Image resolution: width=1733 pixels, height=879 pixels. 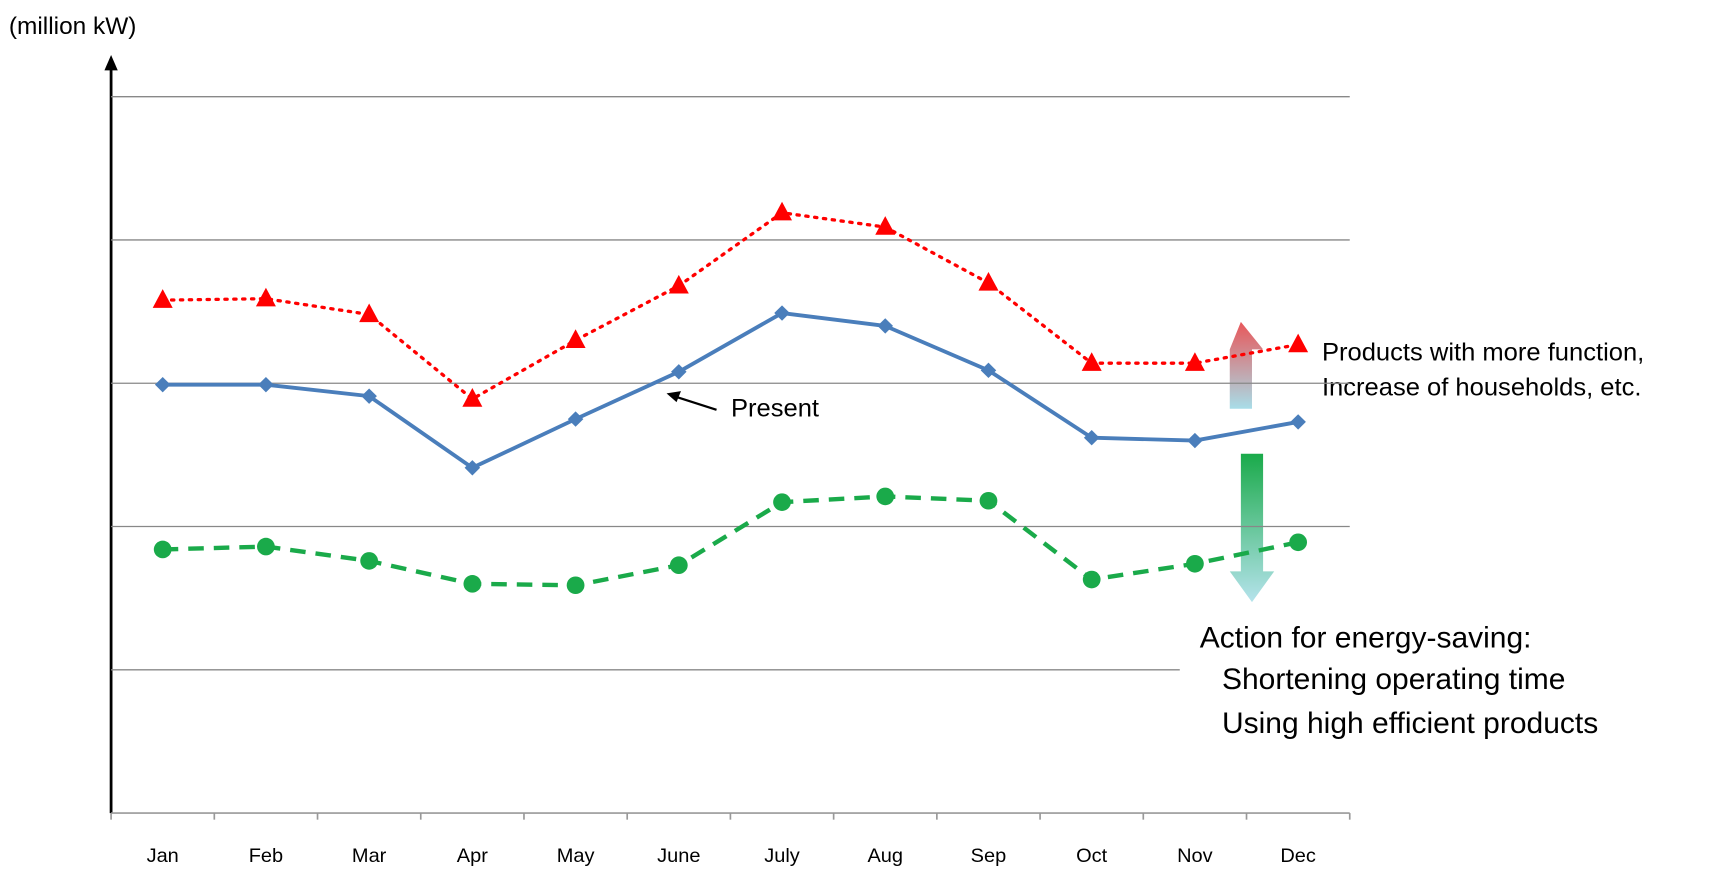 I want to click on pointer-arrow-head, so click(x=673, y=397).